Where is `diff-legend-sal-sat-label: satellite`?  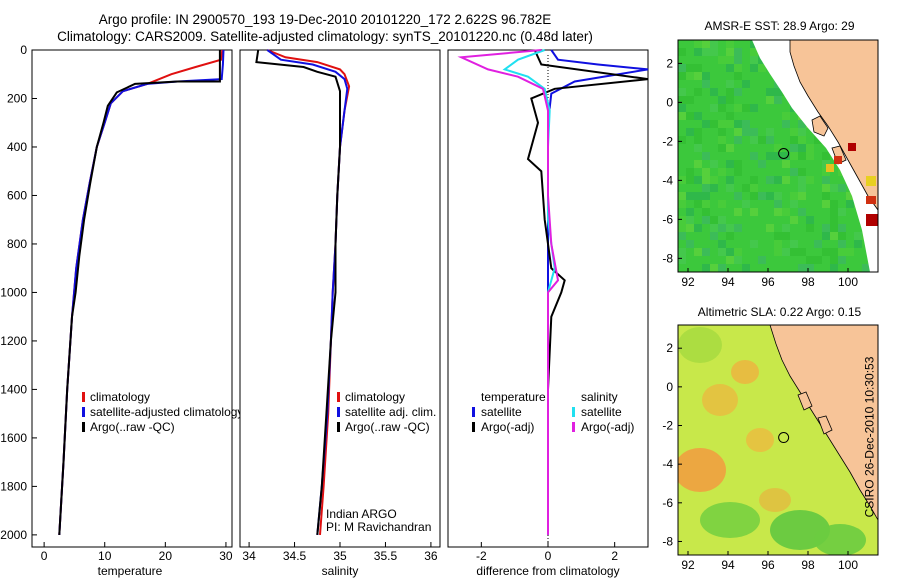 diff-legend-sal-sat-label: satellite is located at coordinates (601, 412).